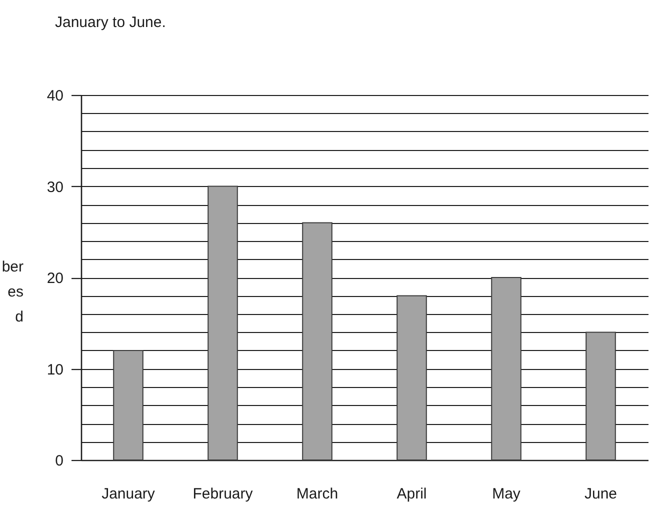 This screenshot has width=660, height=506. Describe the element at coordinates (55, 187) in the screenshot. I see `y-tick-label: 30` at that location.